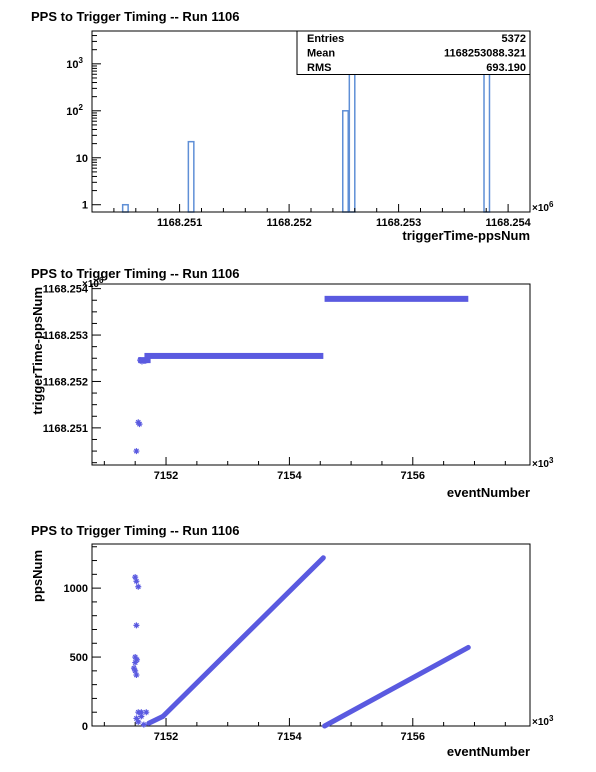  I want to click on y-tick-label: 1000, so click(76, 589).